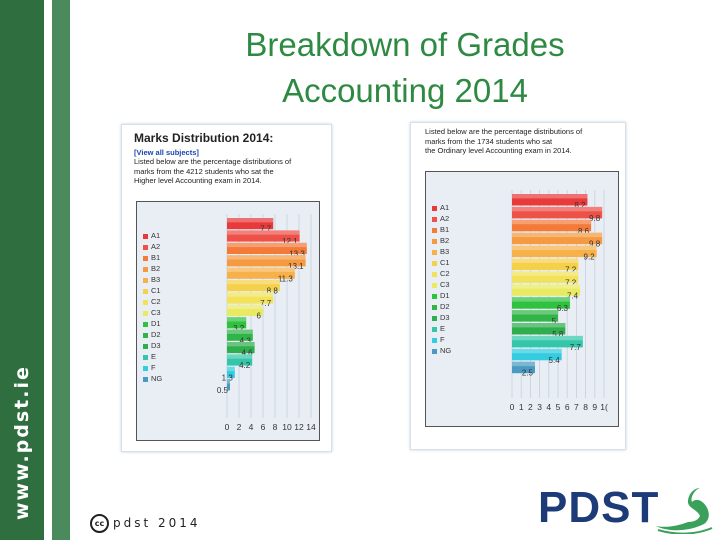 The image size is (720, 540). What do you see at coordinates (61, 270) in the screenshot?
I see `side-accent-bar` at bounding box center [61, 270].